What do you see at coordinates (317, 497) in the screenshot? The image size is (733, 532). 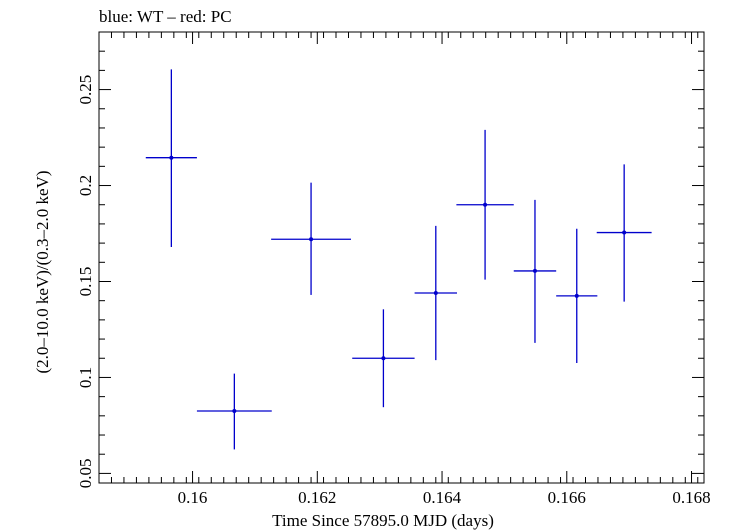 I see `x-tick-label: 0.162` at bounding box center [317, 497].